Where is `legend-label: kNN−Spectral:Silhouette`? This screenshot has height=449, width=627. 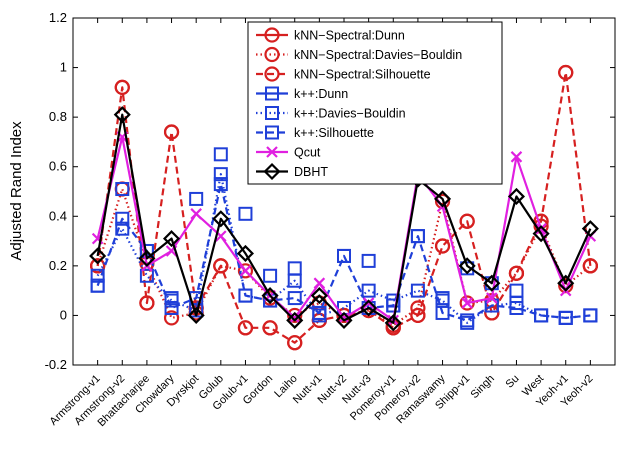
legend-label: kNN−Spectral:Silhouette is located at coordinates (362, 75).